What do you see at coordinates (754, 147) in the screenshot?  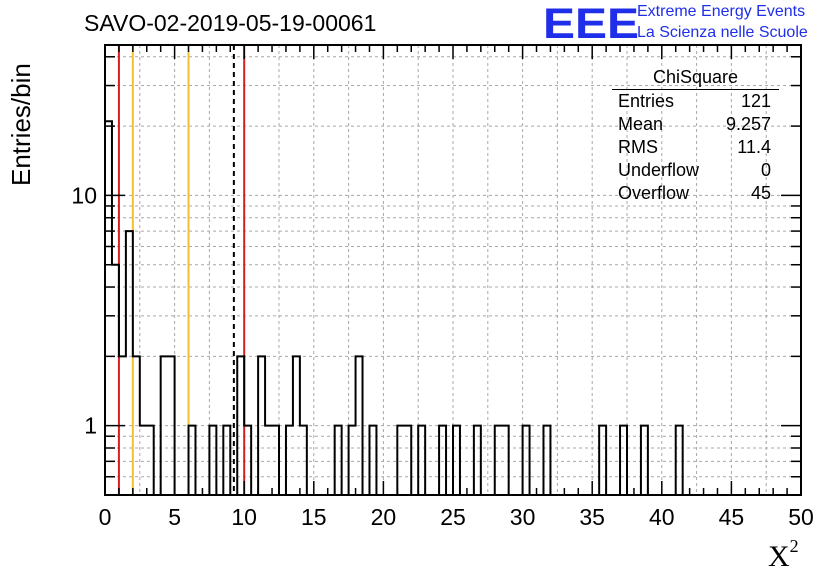 I see `stats-value: 11.4` at bounding box center [754, 147].